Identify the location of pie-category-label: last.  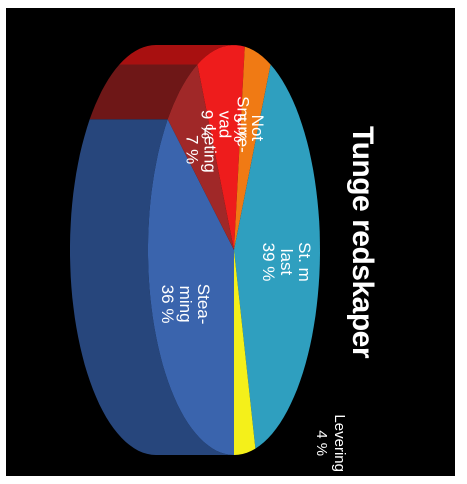
(286, 262).